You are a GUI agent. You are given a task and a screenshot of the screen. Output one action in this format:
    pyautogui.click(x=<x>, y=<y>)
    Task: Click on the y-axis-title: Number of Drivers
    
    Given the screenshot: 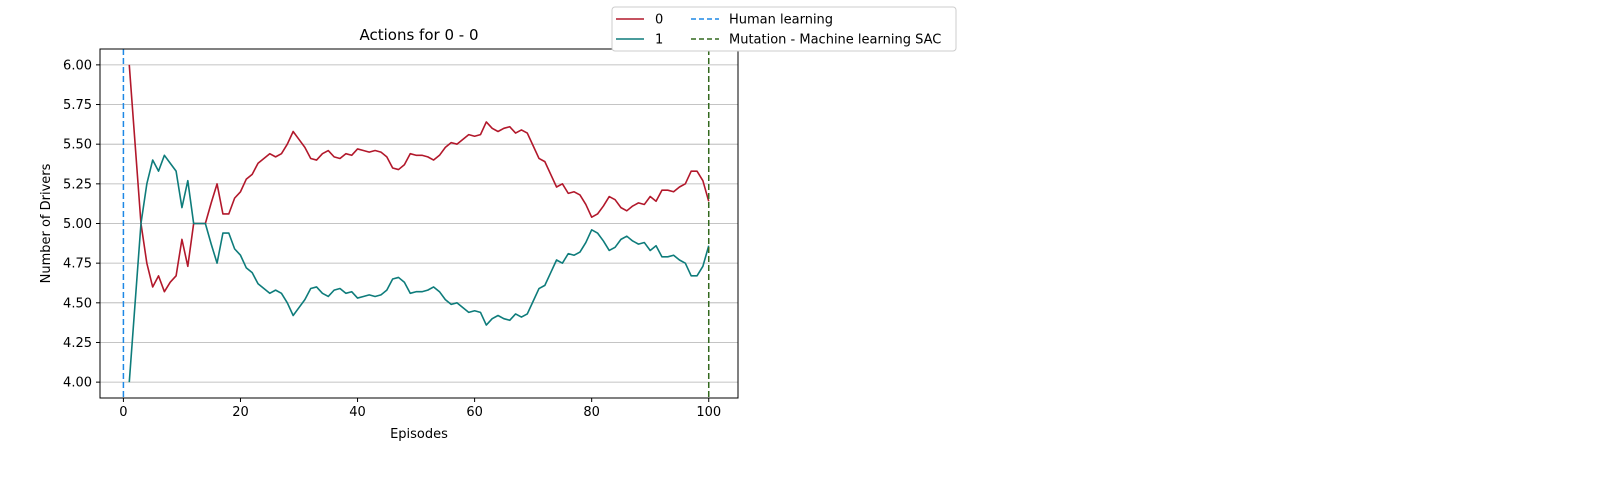 What is the action you would take?
    pyautogui.click(x=46, y=223)
    